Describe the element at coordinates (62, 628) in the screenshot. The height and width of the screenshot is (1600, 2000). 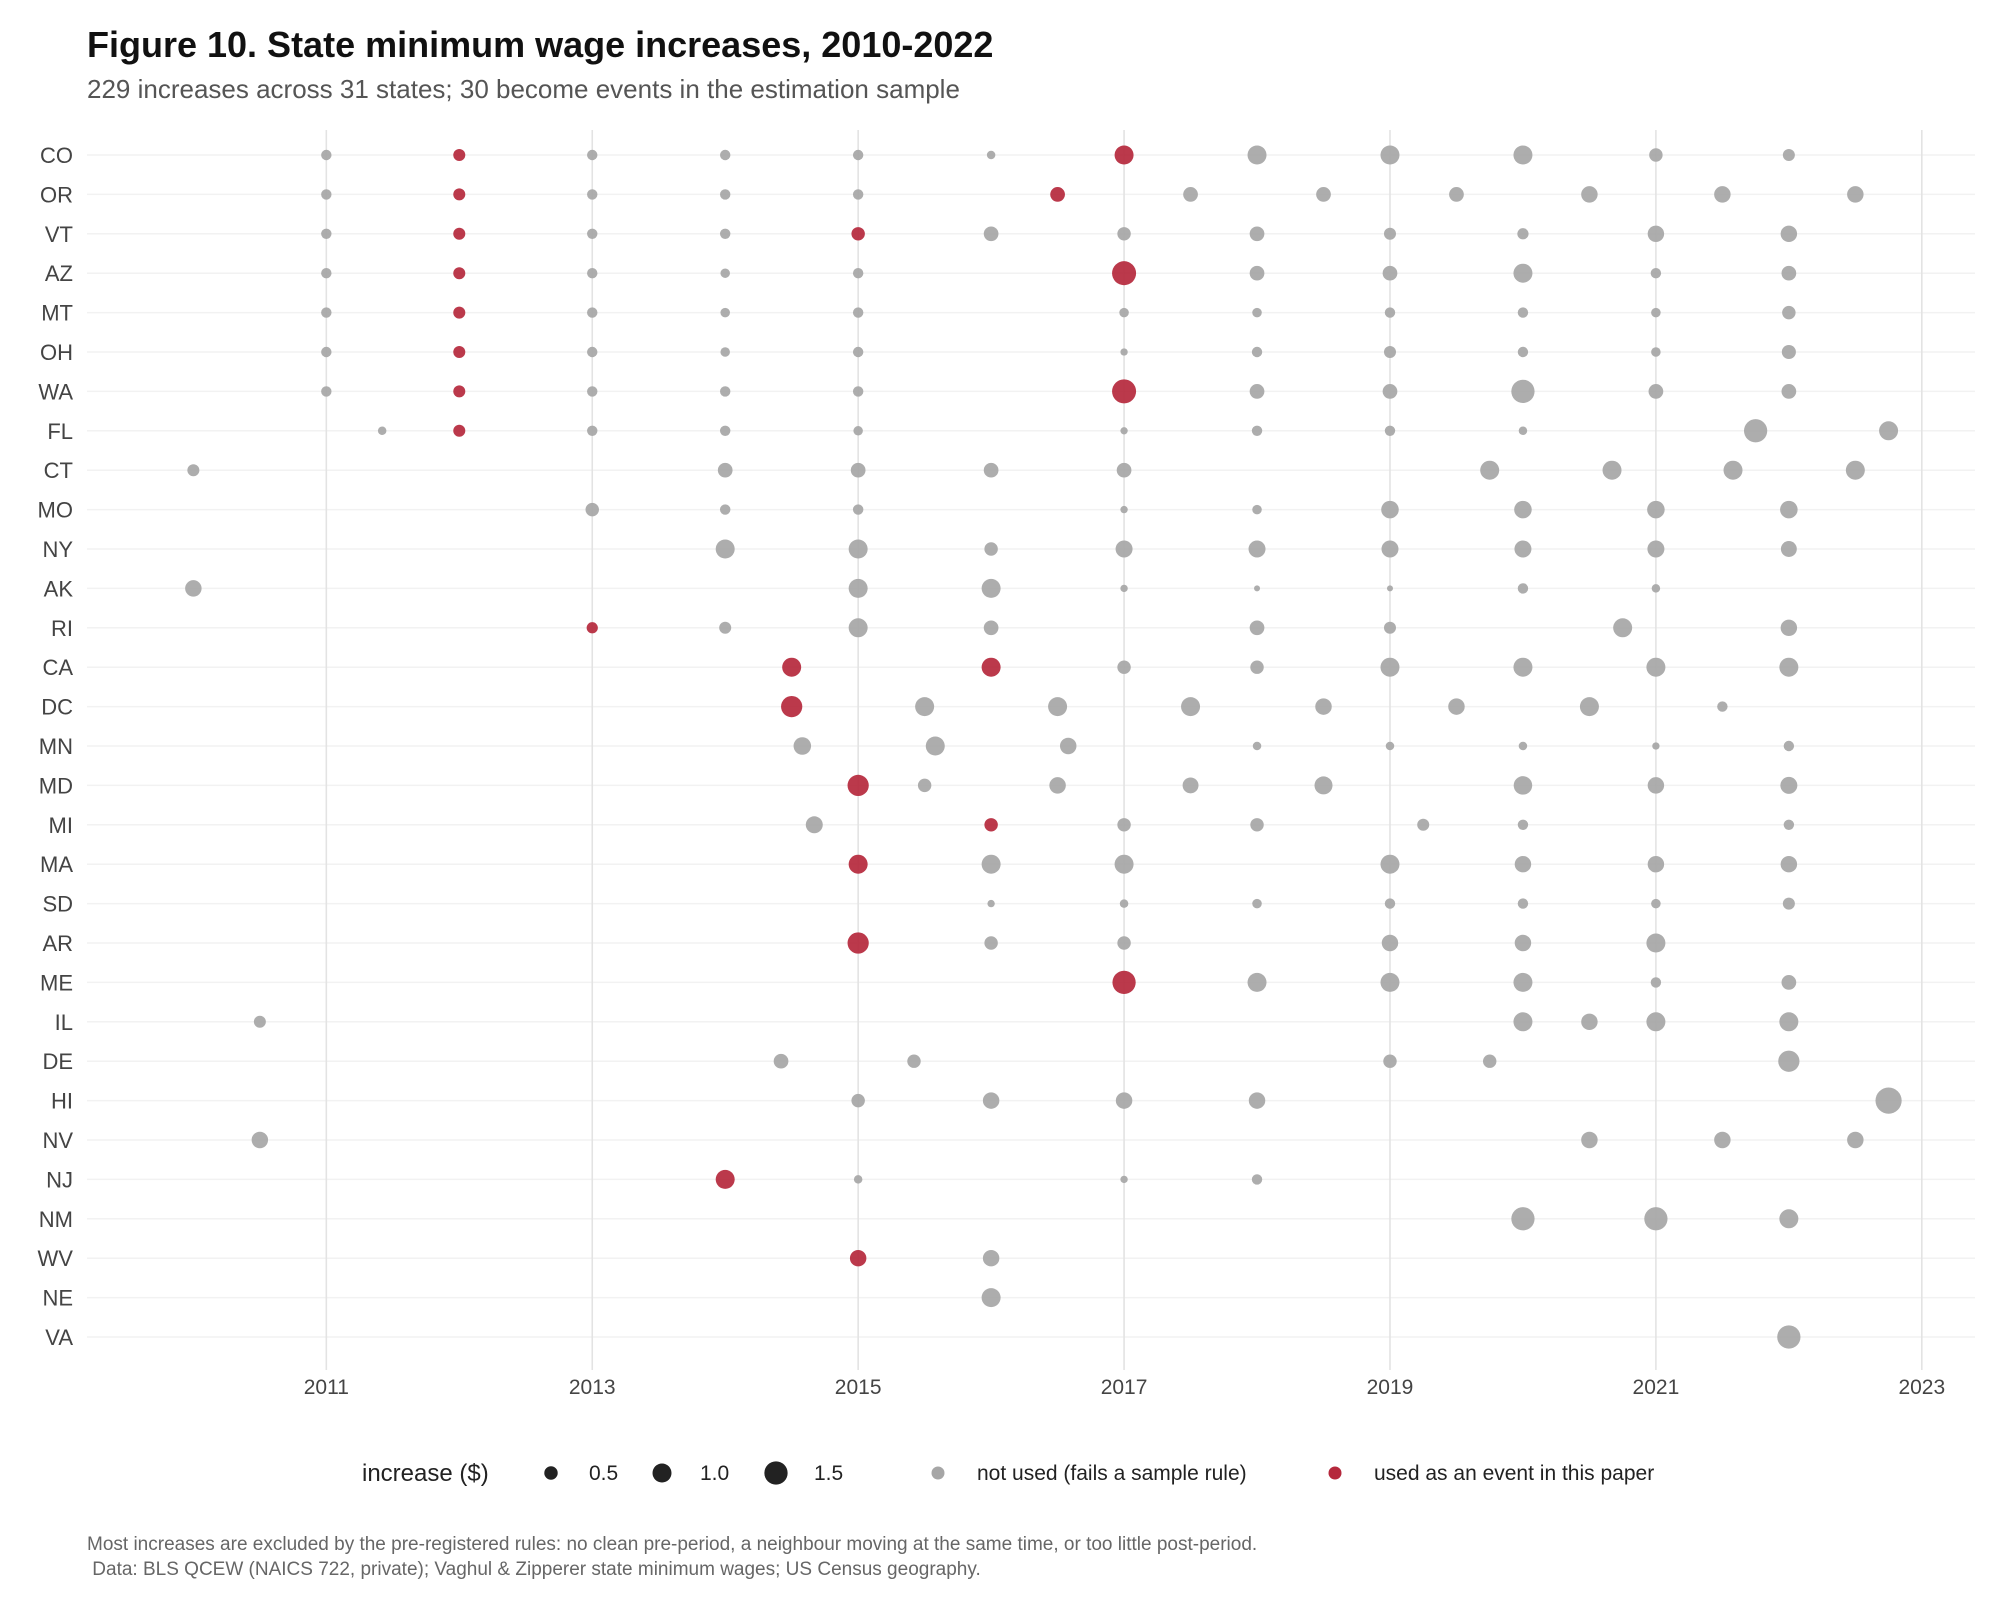
I see `y-tick-label: RI` at that location.